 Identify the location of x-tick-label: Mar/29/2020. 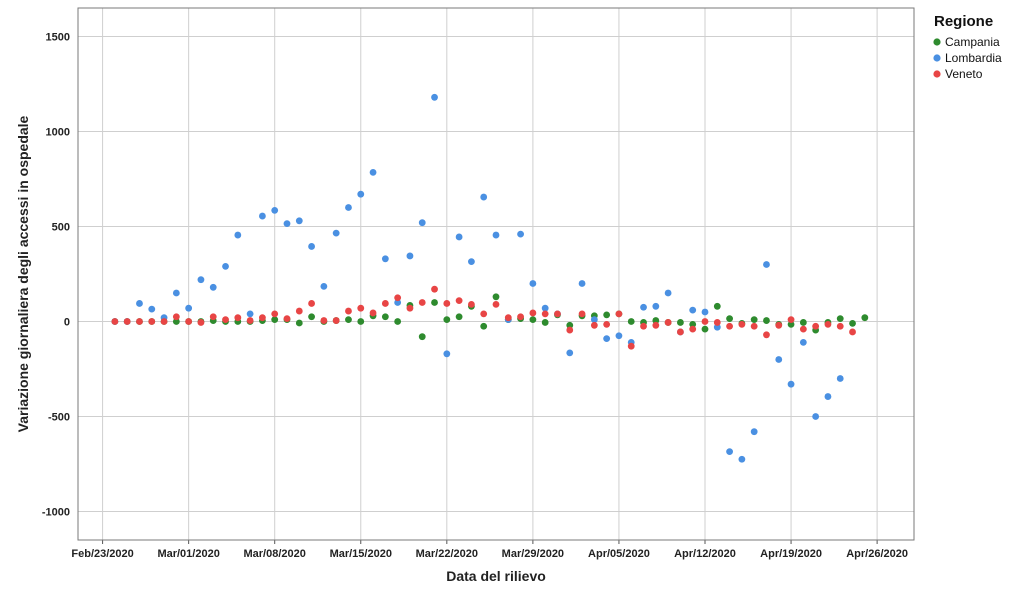
(533, 554).